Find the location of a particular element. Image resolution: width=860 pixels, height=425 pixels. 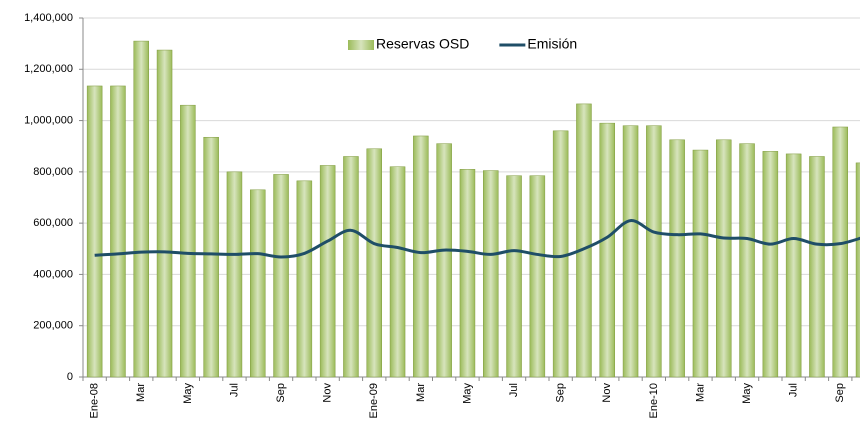

legend-label: Emisión is located at coordinates (552, 44).